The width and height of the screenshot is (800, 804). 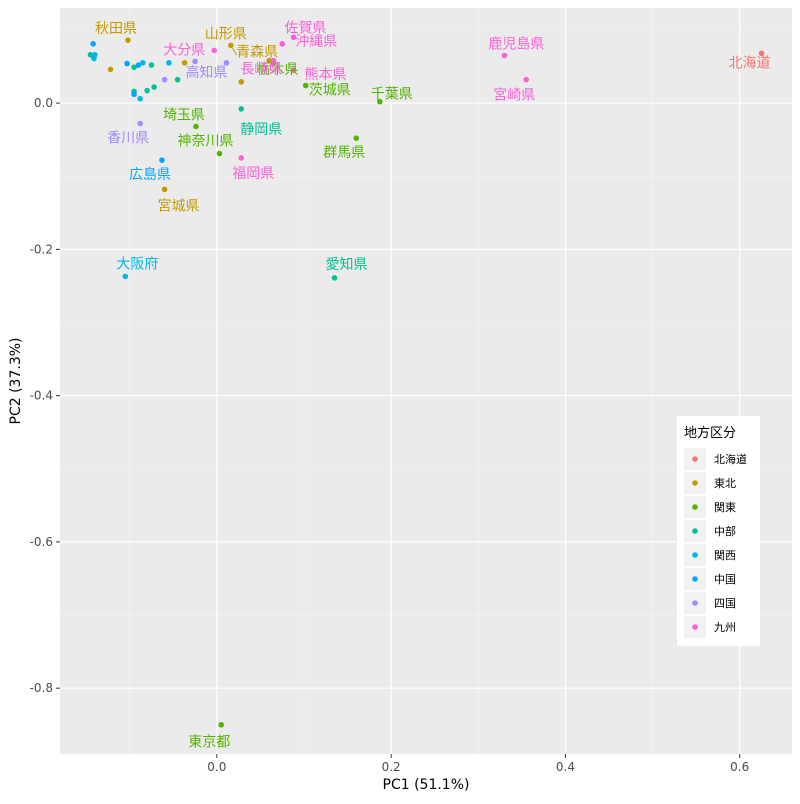 What do you see at coordinates (316, 42) in the screenshot?
I see `point-label: 沖縄県` at bounding box center [316, 42].